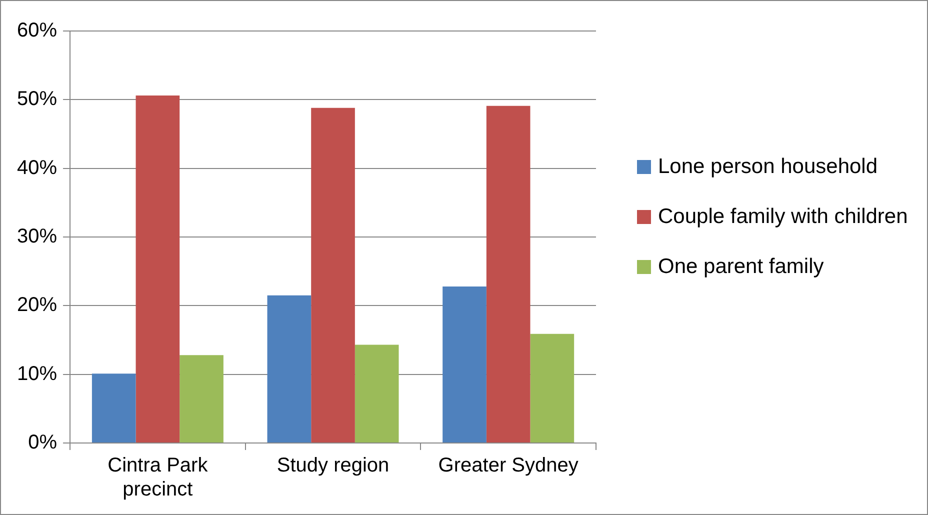  Describe the element at coordinates (37, 373) in the screenshot. I see `y-tick-label: 10%` at that location.